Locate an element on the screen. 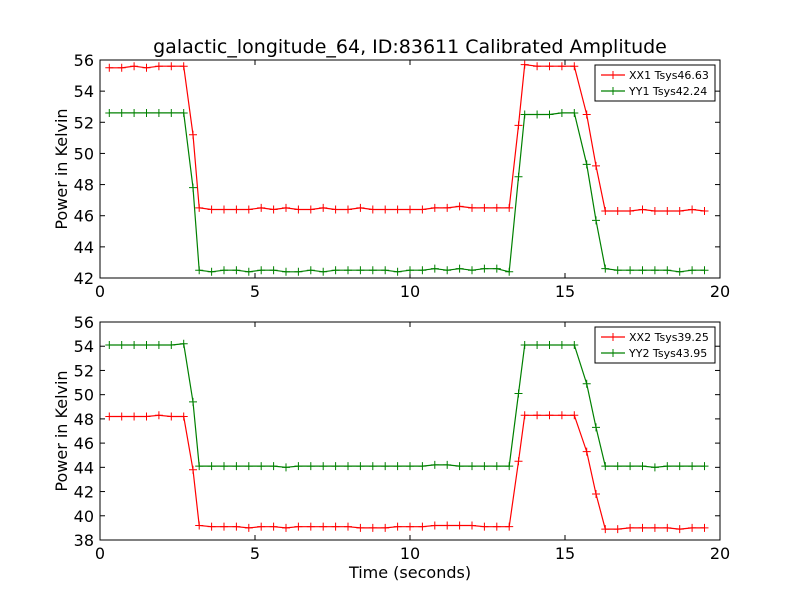 This screenshot has height=600, width=800. y-axis-label: Power in Kelvin is located at coordinates (61, 168).